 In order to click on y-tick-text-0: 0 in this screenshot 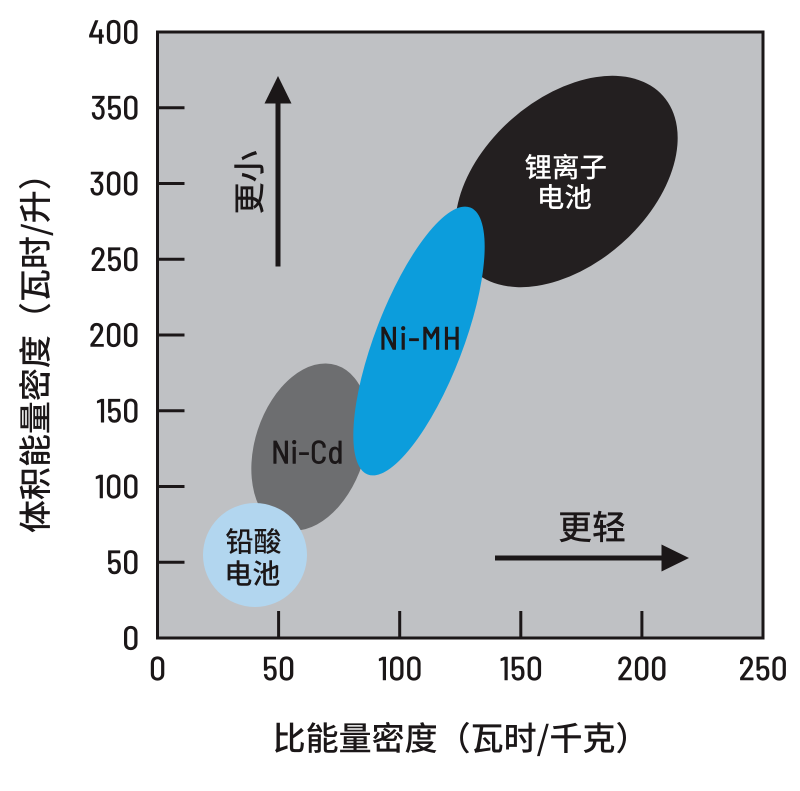, I will do `click(128, 635)`.